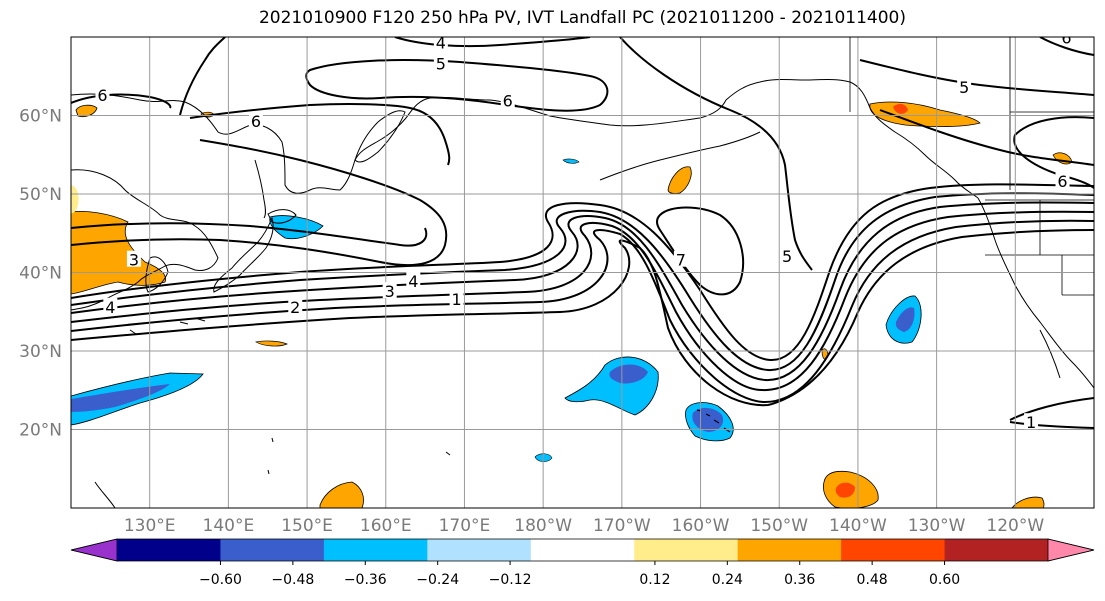 The width and height of the screenshot is (1105, 601). I want to click on latitude-axis: 60°N 50°N 40°N 30°N 20°N, so click(40, 274).